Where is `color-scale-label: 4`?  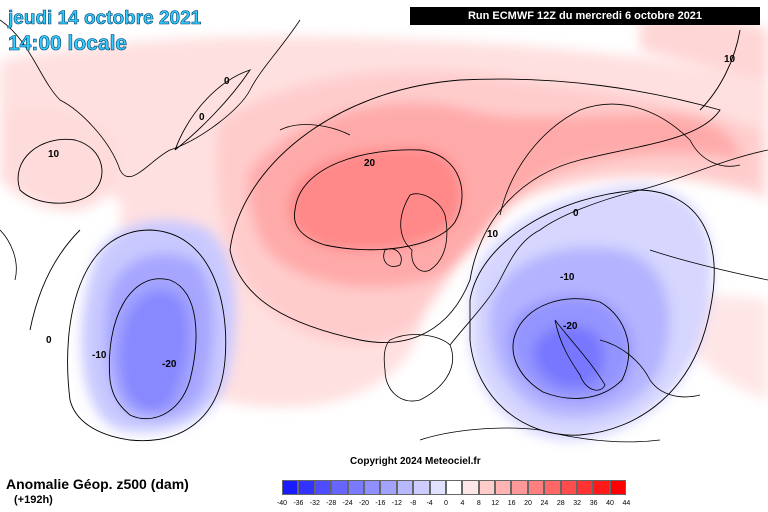
color-scale-label: 4 is located at coordinates (462, 503).